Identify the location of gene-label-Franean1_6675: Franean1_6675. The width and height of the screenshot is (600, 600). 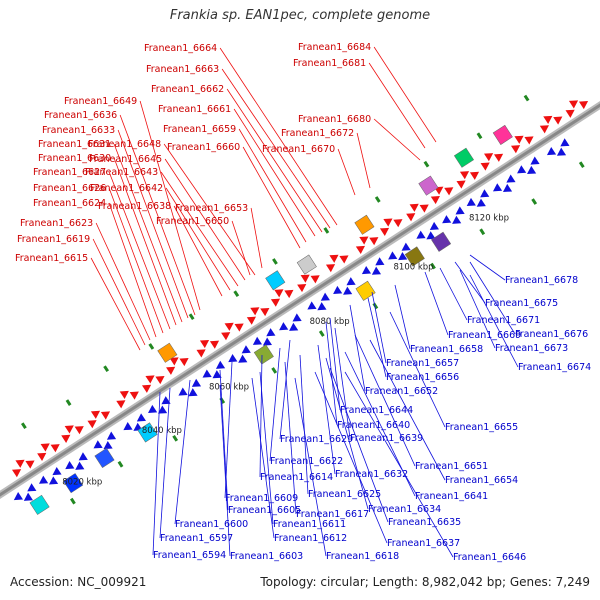
(521, 303).